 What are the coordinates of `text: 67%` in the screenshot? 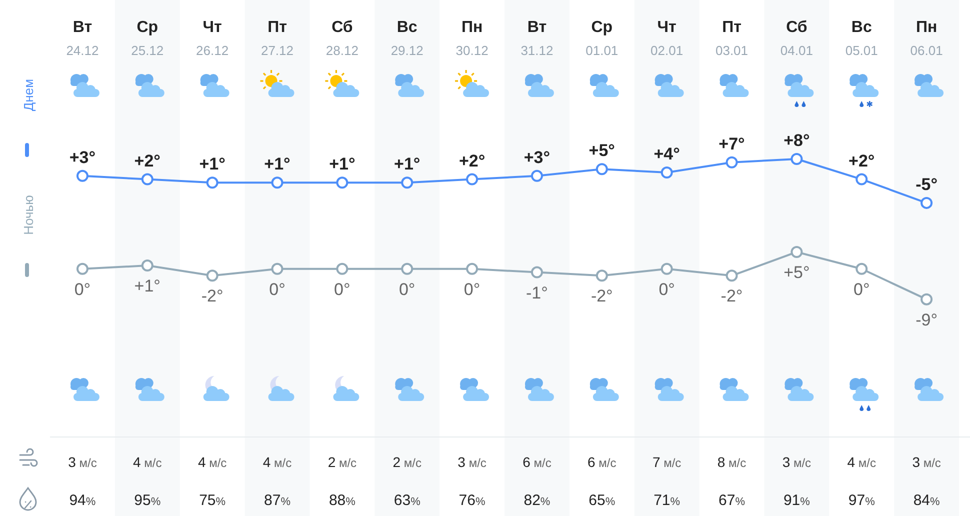 It's located at (732, 500).